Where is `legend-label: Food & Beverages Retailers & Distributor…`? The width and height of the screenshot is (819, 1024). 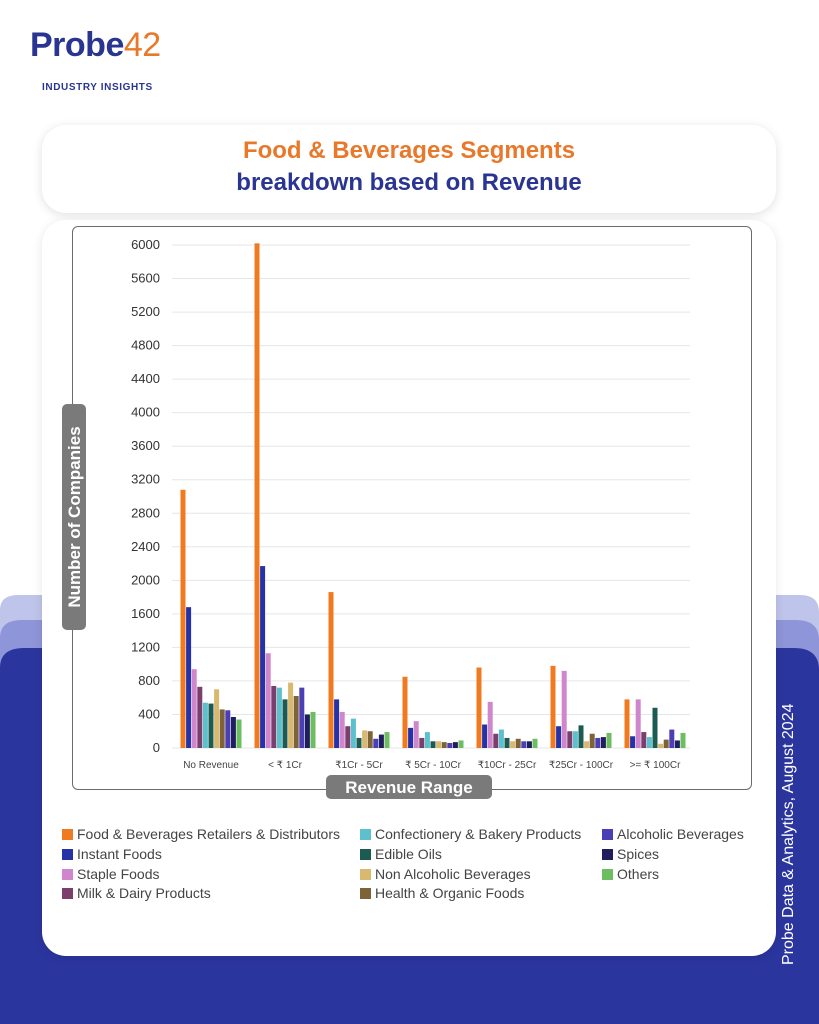
legend-label: Food & Beverages Retailers & Distributor… is located at coordinates (208, 834).